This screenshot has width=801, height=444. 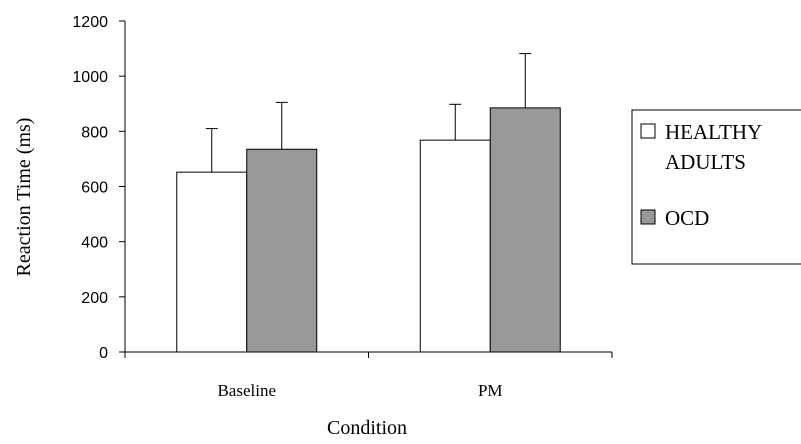 What do you see at coordinates (687, 218) in the screenshot?
I see `legend-label: OCD` at bounding box center [687, 218].